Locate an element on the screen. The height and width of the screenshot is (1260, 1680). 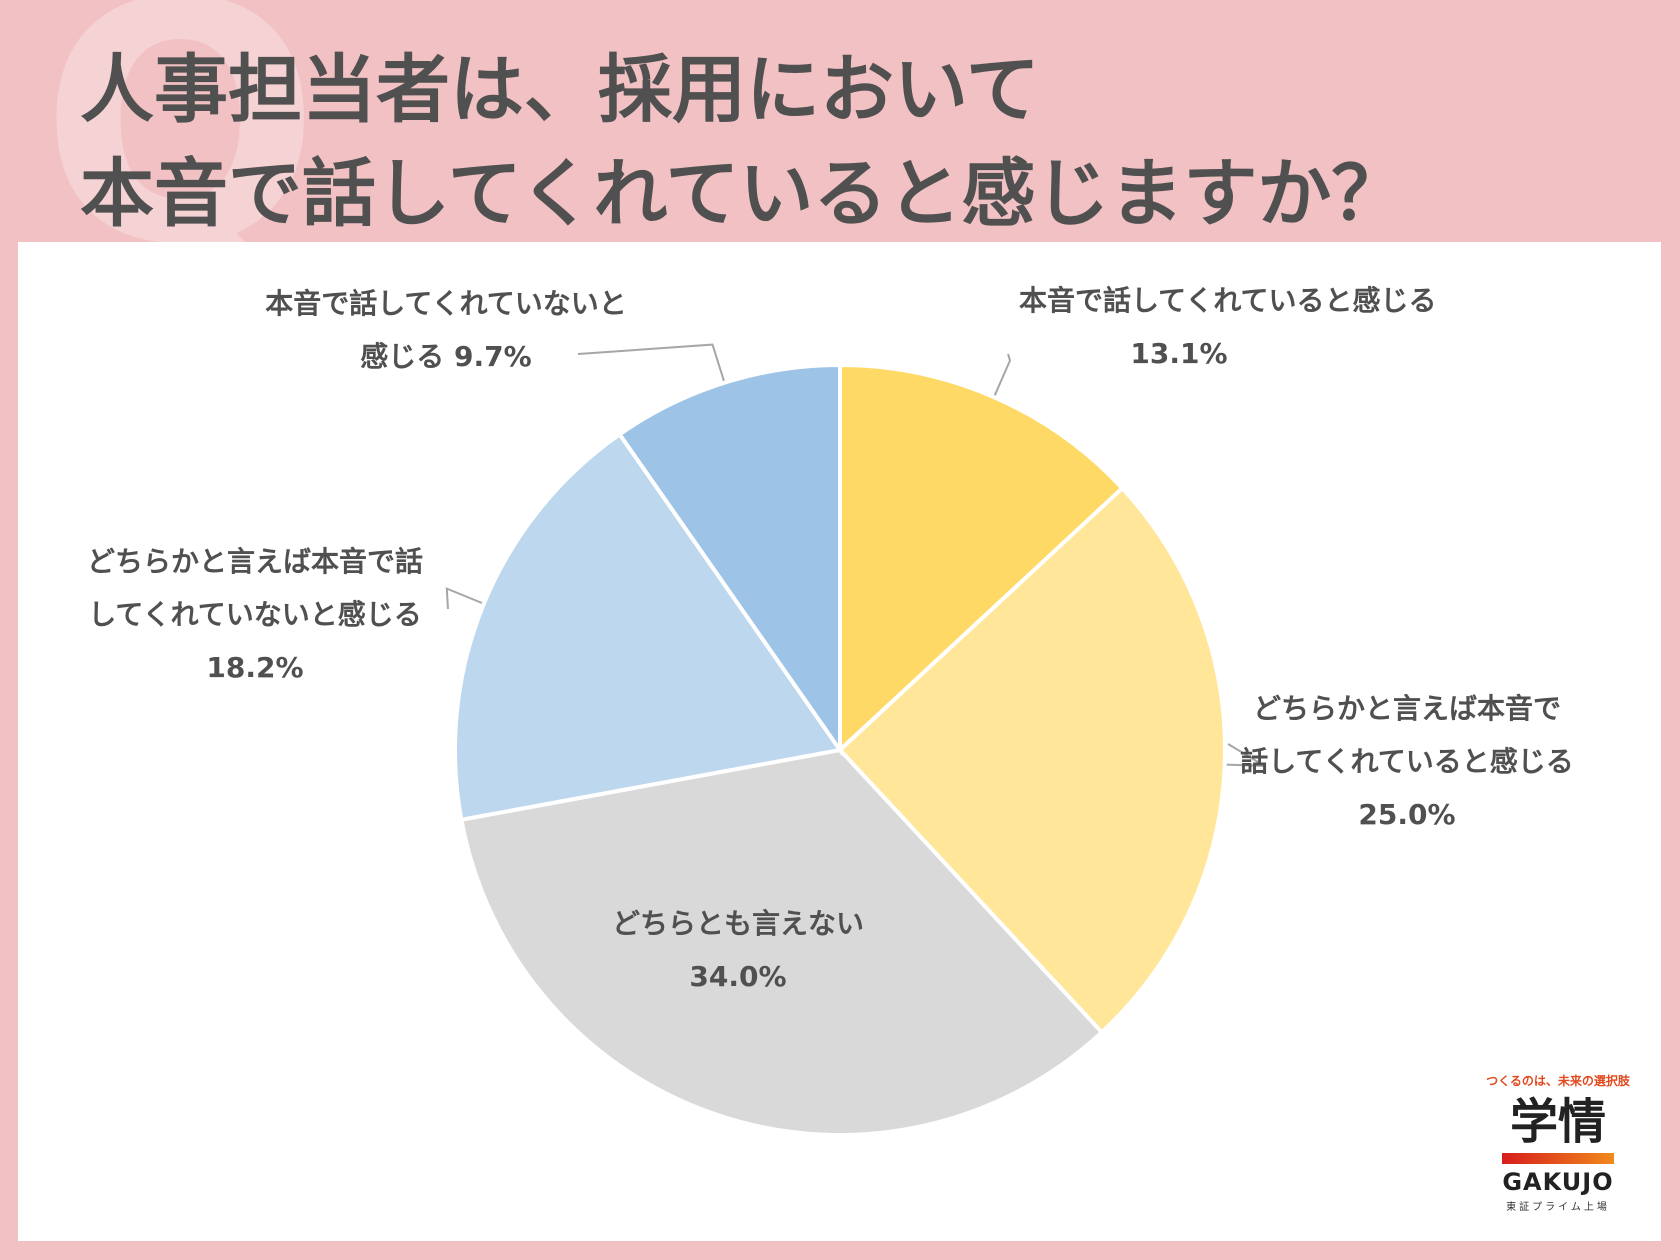
slice-label-somewhat-not-honest: どちらかと言えば本音で話 してくれていないと感じる 18.2% is located at coordinates (255, 614).